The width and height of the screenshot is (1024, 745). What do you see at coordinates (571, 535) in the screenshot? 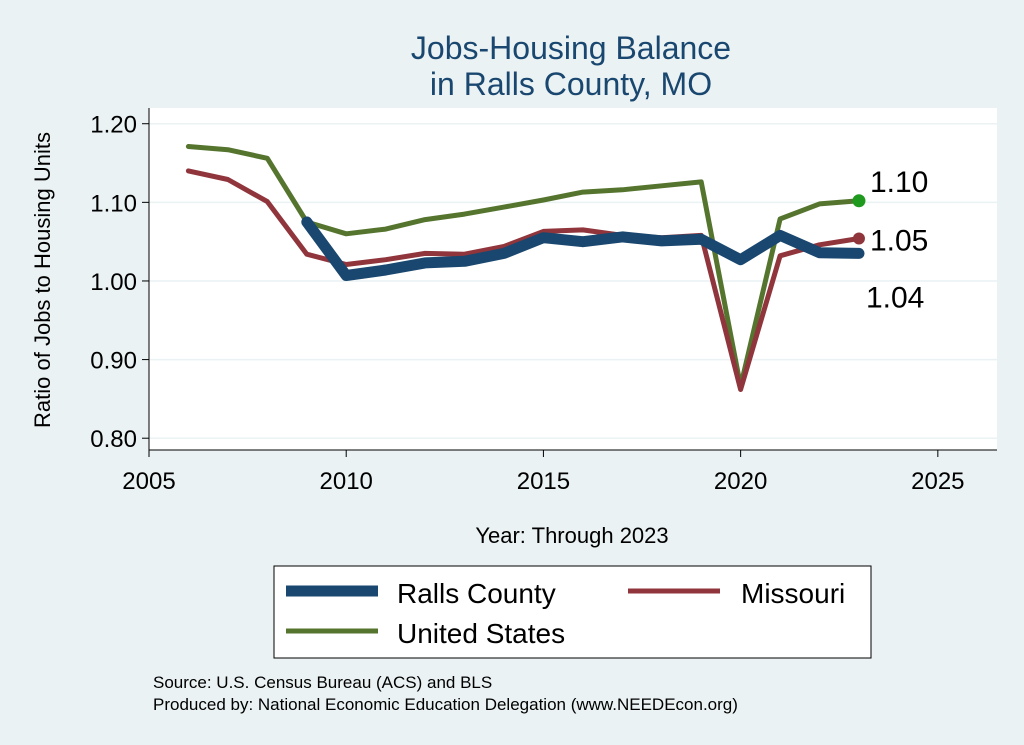
I see `x-axis-label: Year: Through 2023` at bounding box center [571, 535].